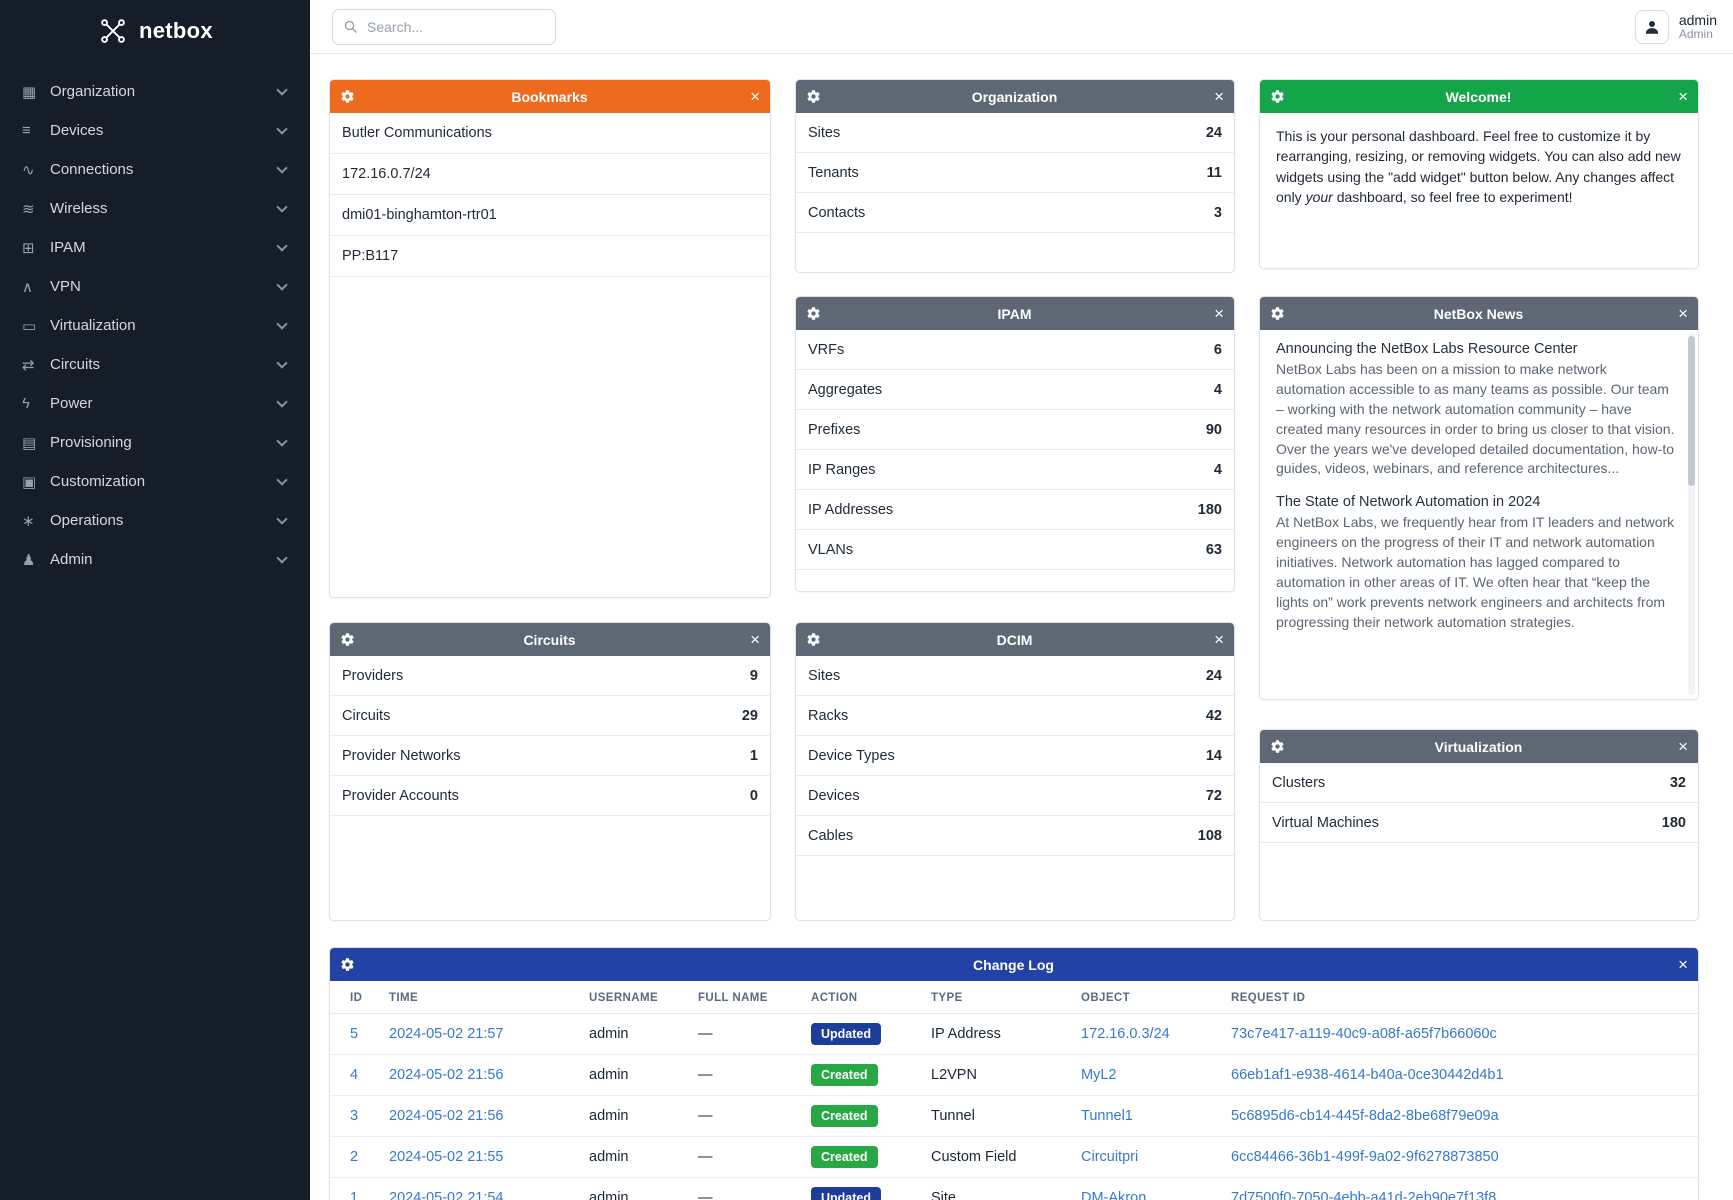  Describe the element at coordinates (1015, 313) in the screenshot. I see `ipam-widget-header: IPAM ×` at that location.